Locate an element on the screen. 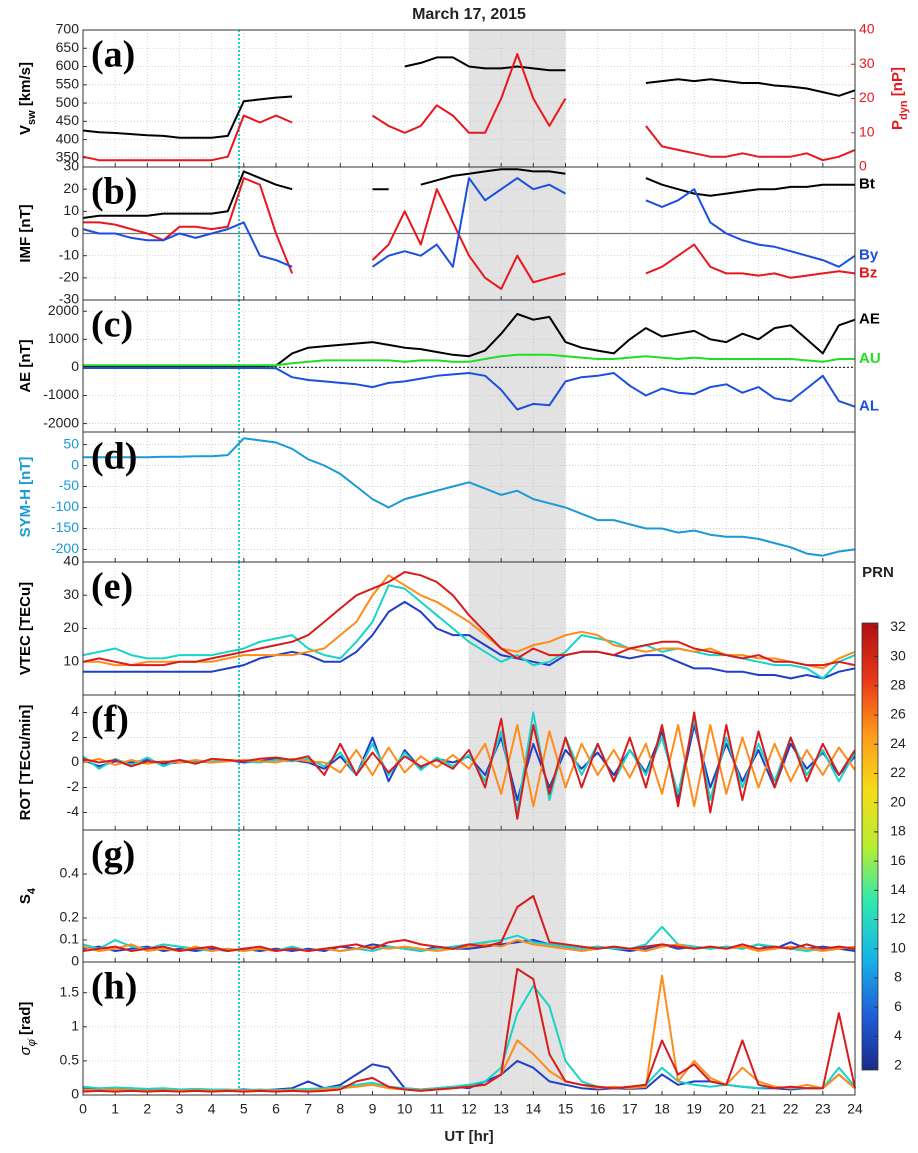  y-tick-label: 2 is located at coordinates (75, 736).